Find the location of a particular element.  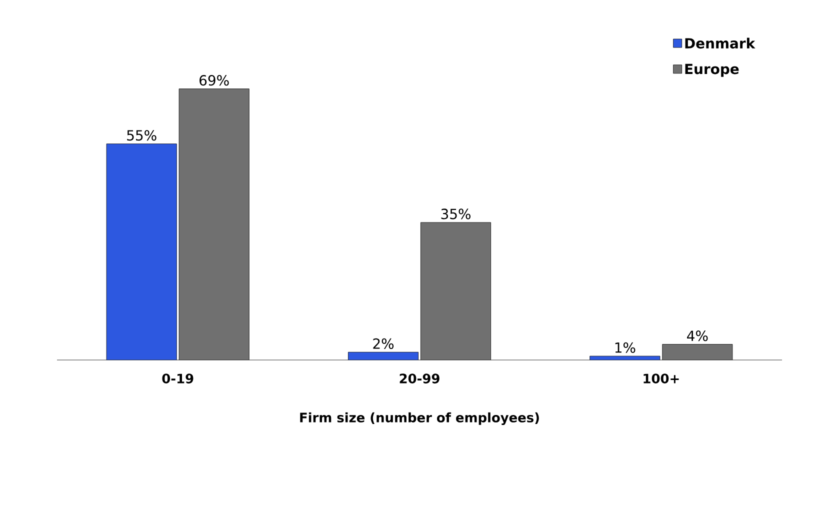

data-label: 55% is located at coordinates (141, 135).